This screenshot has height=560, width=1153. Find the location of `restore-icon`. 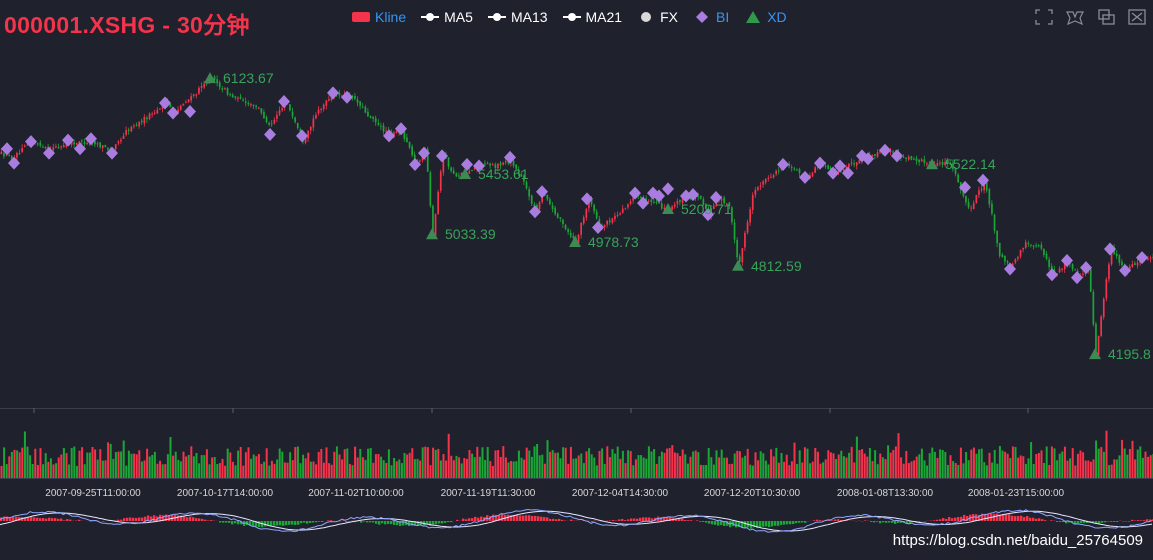

restore-icon is located at coordinates (1106, 17).